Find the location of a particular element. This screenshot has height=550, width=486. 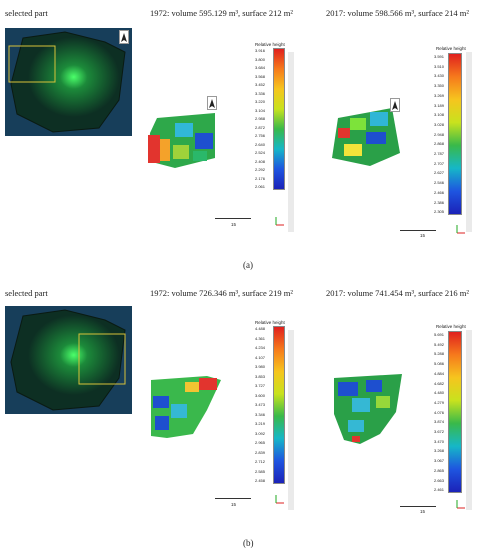

tick-label: 2.461 is located at coordinates (439, 490).